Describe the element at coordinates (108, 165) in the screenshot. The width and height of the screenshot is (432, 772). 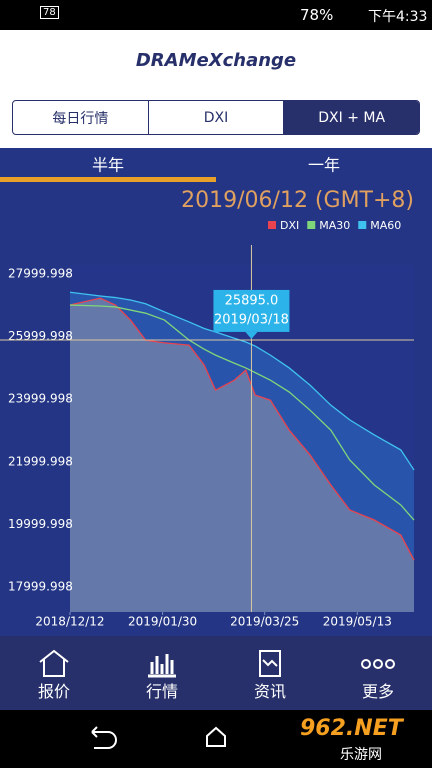
I see `period-tab: 半年` at that location.